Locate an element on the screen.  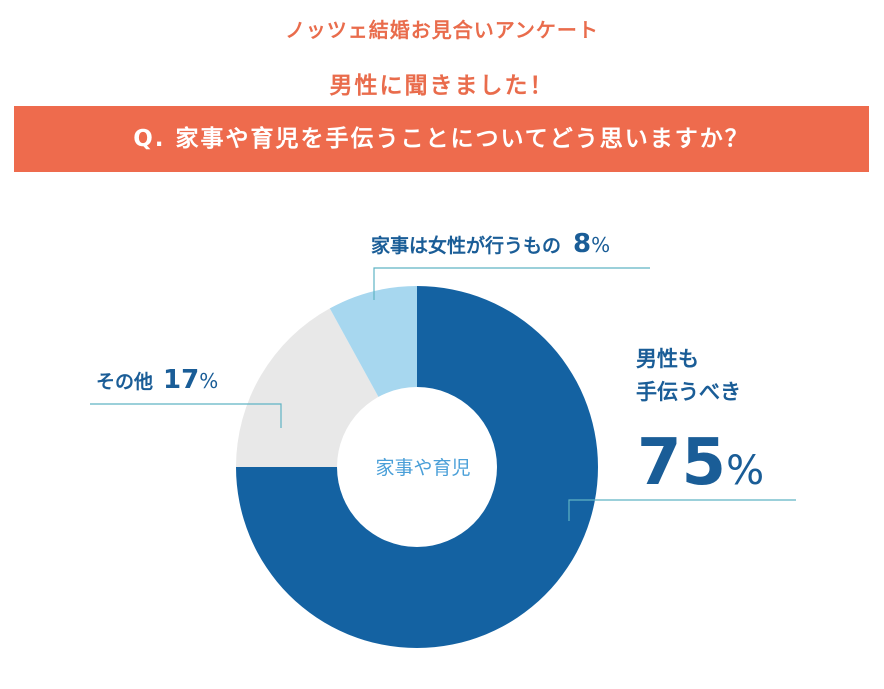
value-women-unit: % is located at coordinates (600, 245).